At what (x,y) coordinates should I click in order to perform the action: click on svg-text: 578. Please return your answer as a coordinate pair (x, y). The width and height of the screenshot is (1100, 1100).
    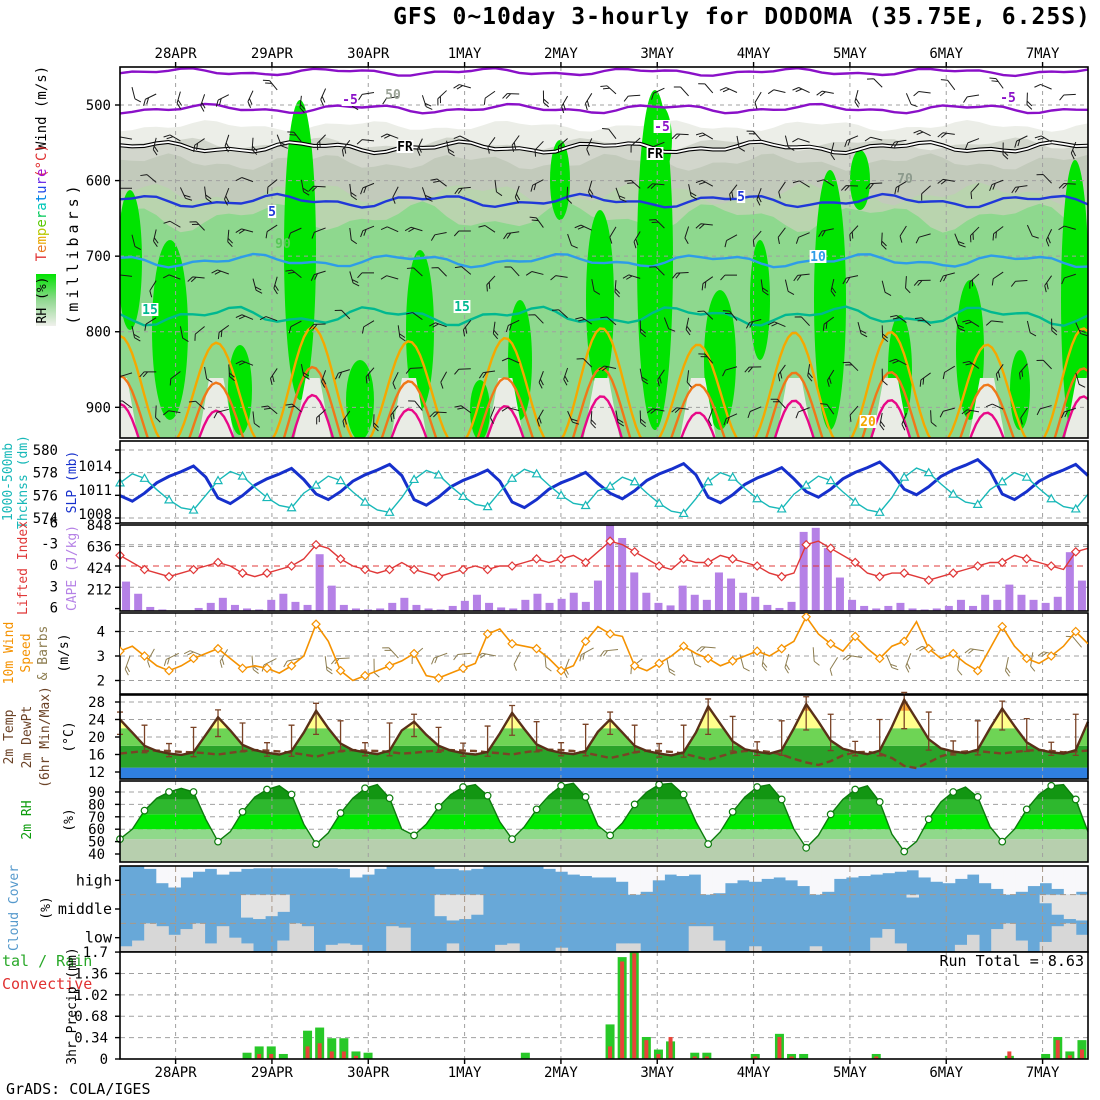
    Looking at the image, I should click on (45, 474).